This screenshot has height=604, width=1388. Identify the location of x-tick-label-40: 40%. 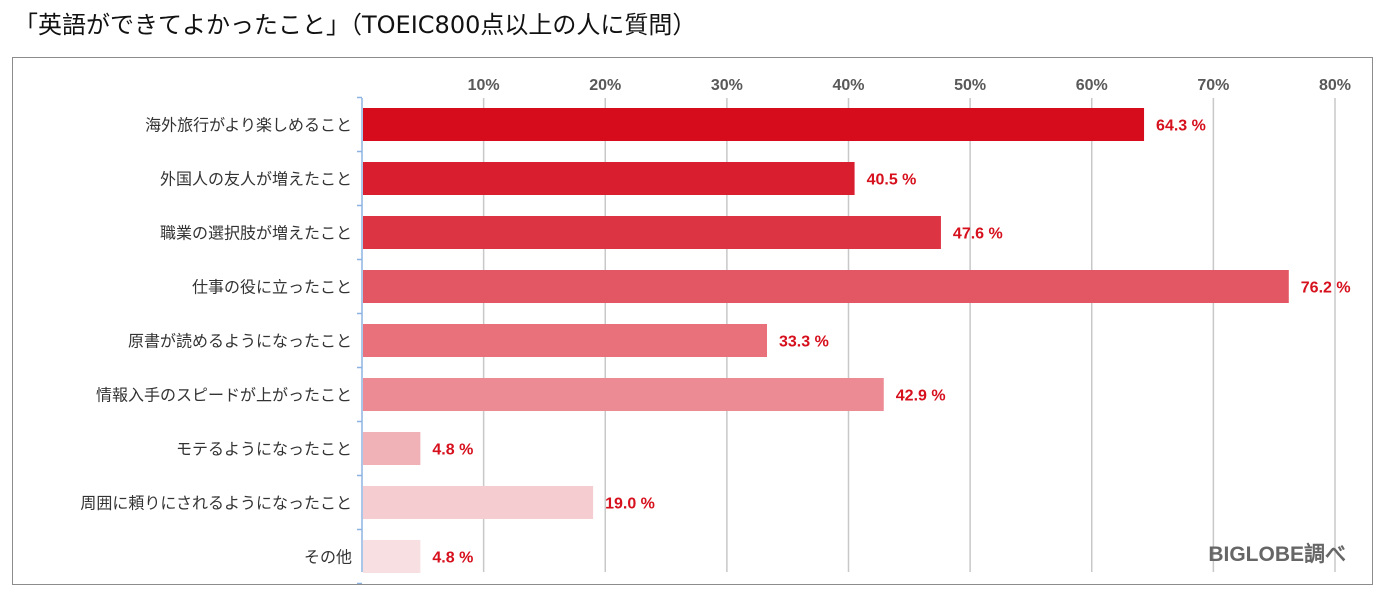
(848, 85).